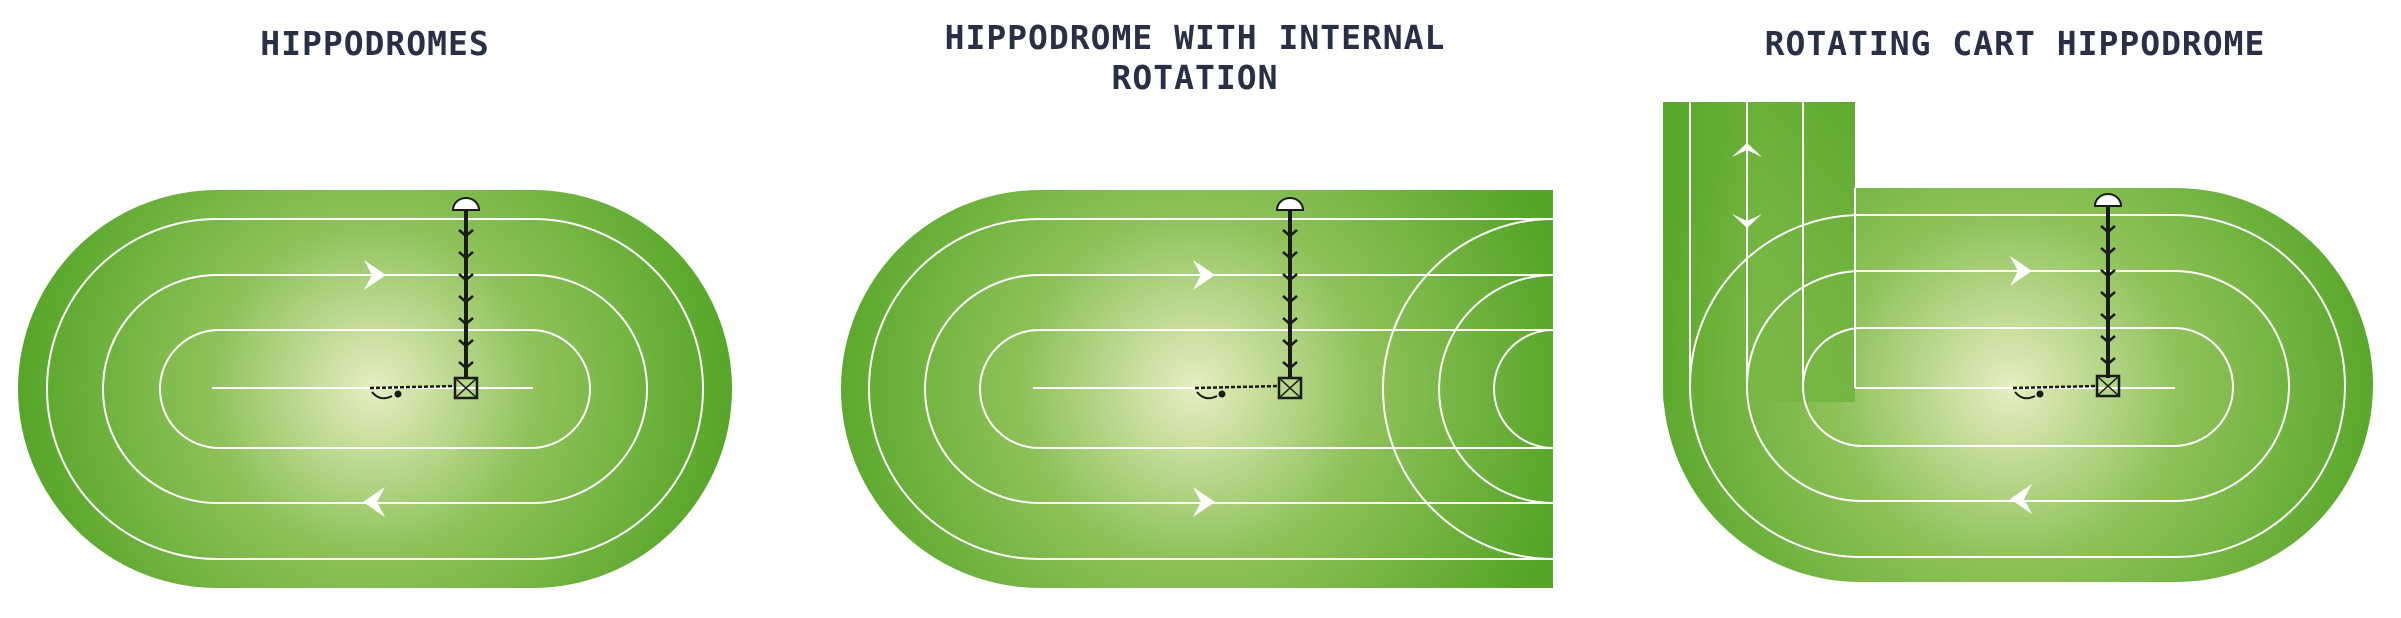 Image resolution: width=2401 pixels, height=618 pixels. Describe the element at coordinates (375, 43) in the screenshot. I see `panel-title-hippodromes: HIPPODROMES` at that location.